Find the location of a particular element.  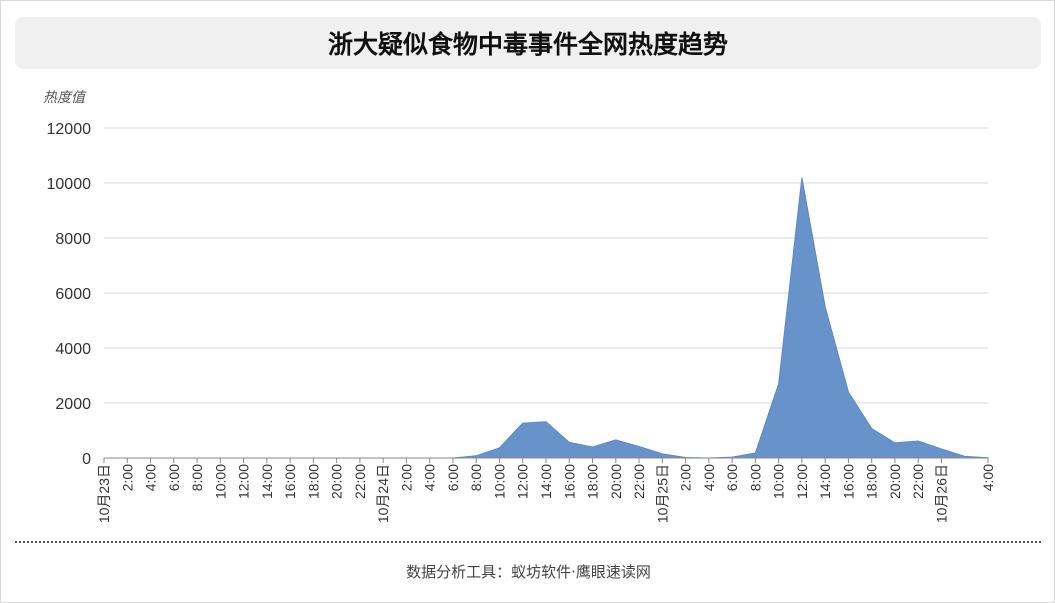

y-tick-label: 12000 is located at coordinates (69, 129).